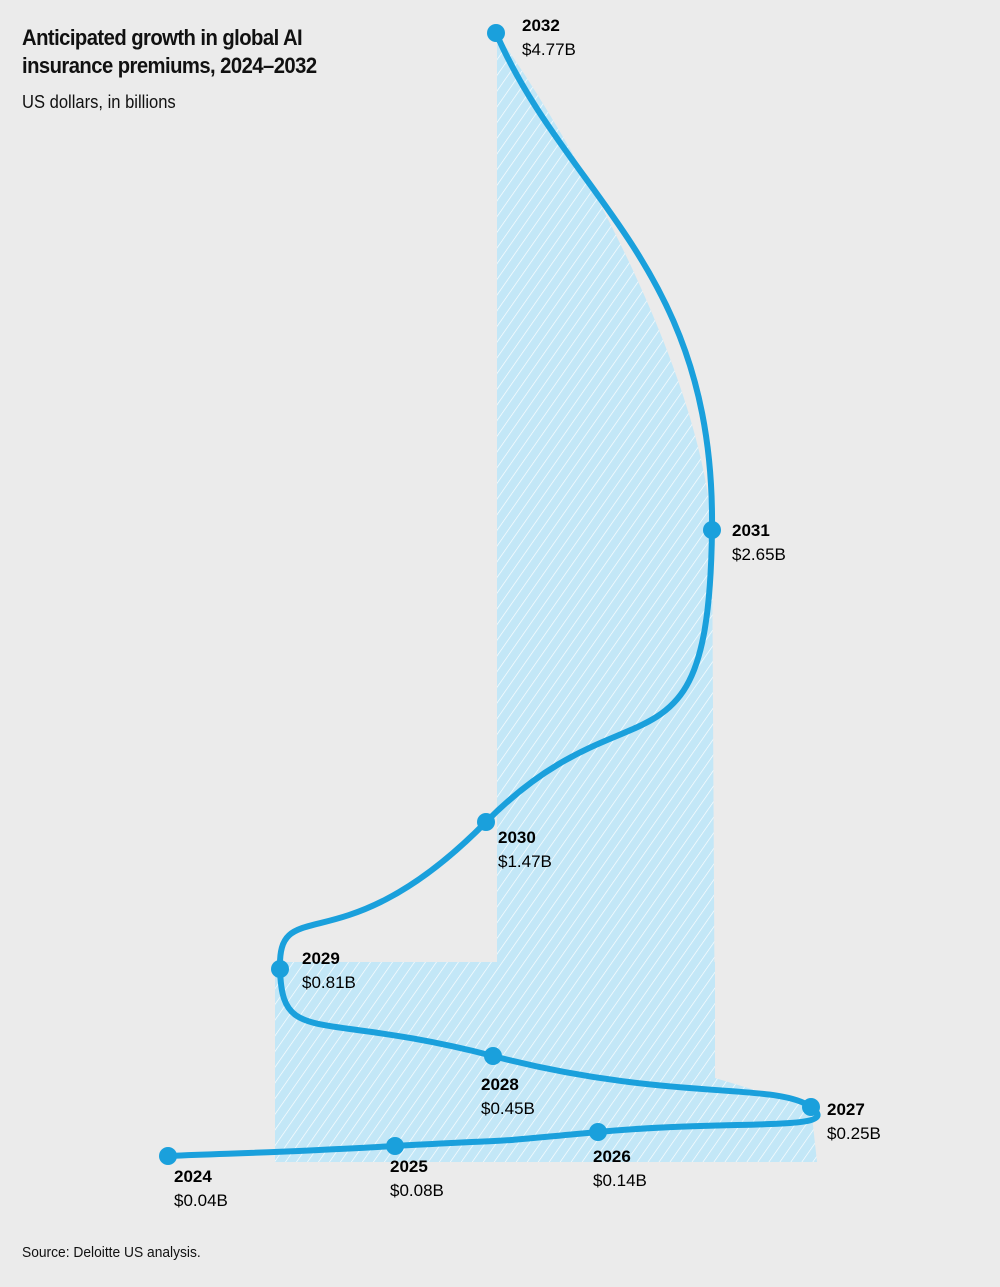 The height and width of the screenshot is (1287, 1000). Describe the element at coordinates (168, 1156) in the screenshot. I see `data-point-2024` at that location.